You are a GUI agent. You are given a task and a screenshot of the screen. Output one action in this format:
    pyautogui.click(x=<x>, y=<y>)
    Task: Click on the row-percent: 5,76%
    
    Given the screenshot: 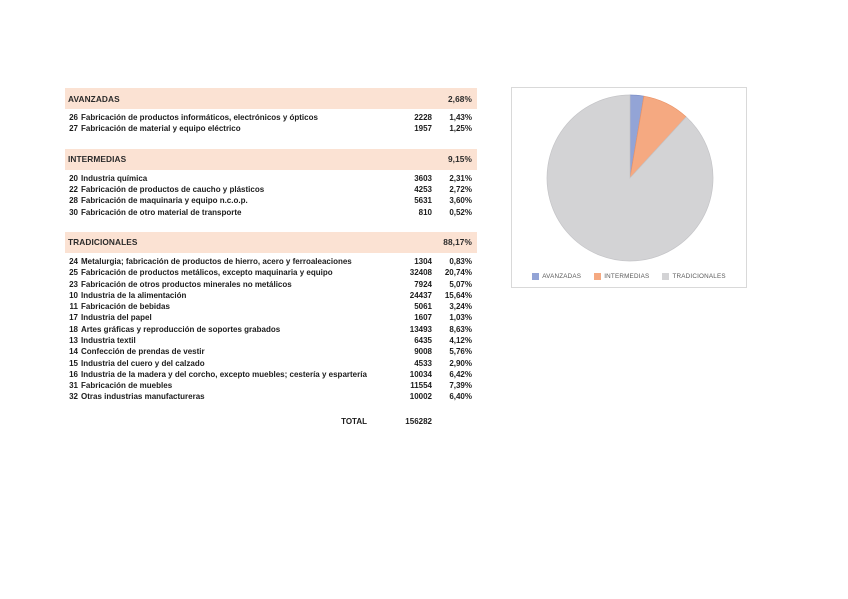 What is the action you would take?
    pyautogui.click(x=460, y=352)
    